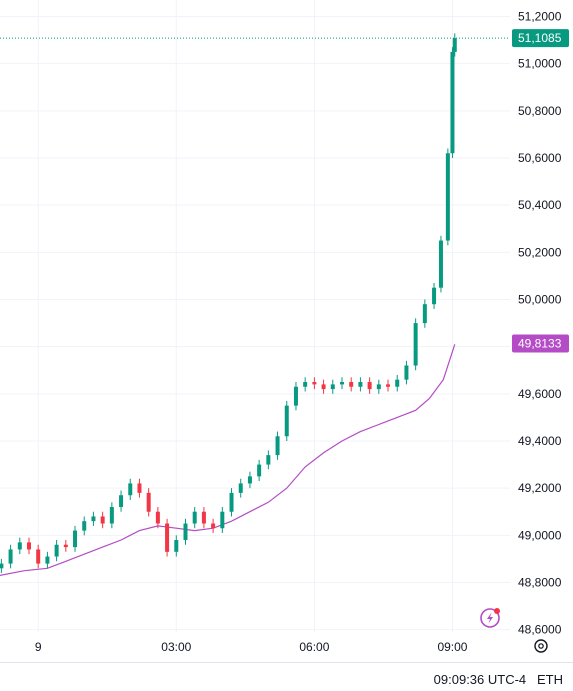 The height and width of the screenshot is (691, 573). I want to click on y-tick-label: 49,2000, so click(540, 488).